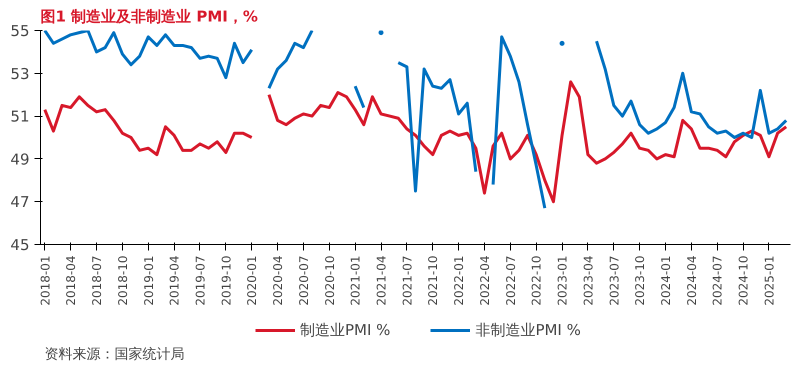 The height and width of the screenshot is (371, 805). I want to click on chart-title: 图1 制造业及非制造业 PMI，%, so click(149, 17).